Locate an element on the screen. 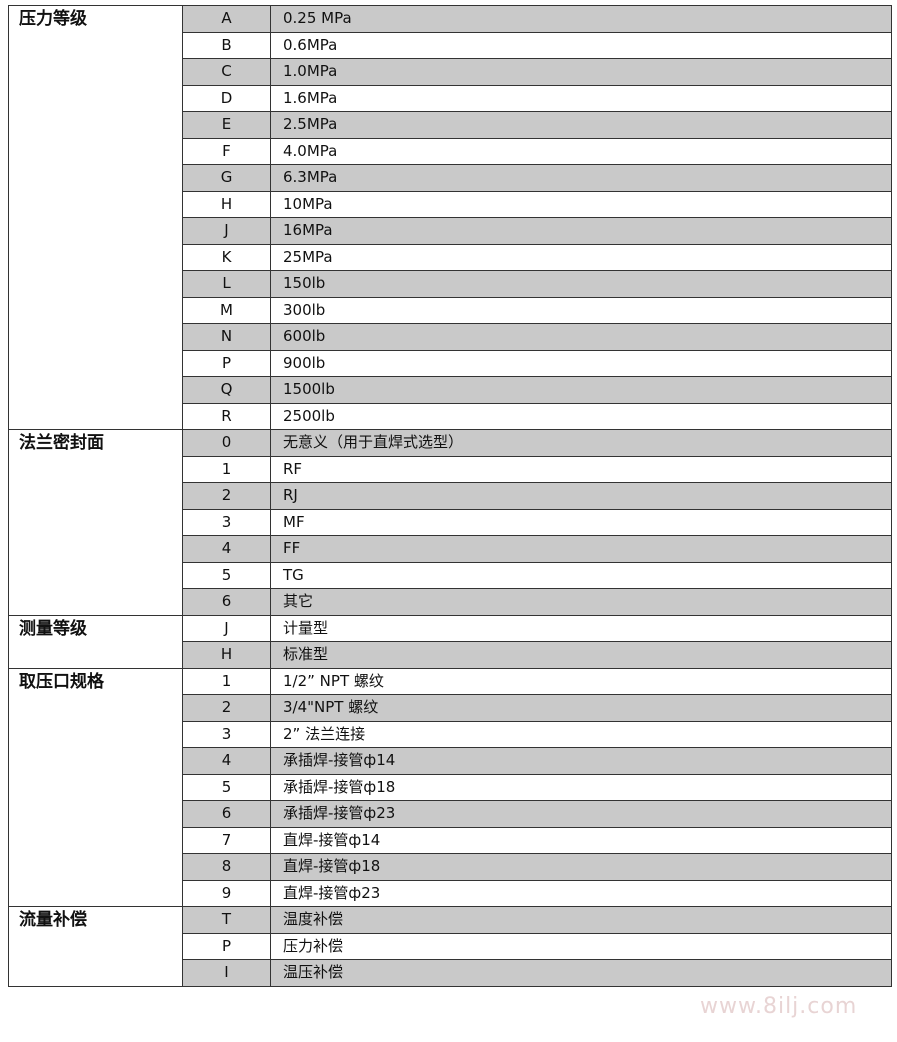  table-row: 2 3/4"NPT 螺纹 is located at coordinates (450, 708).